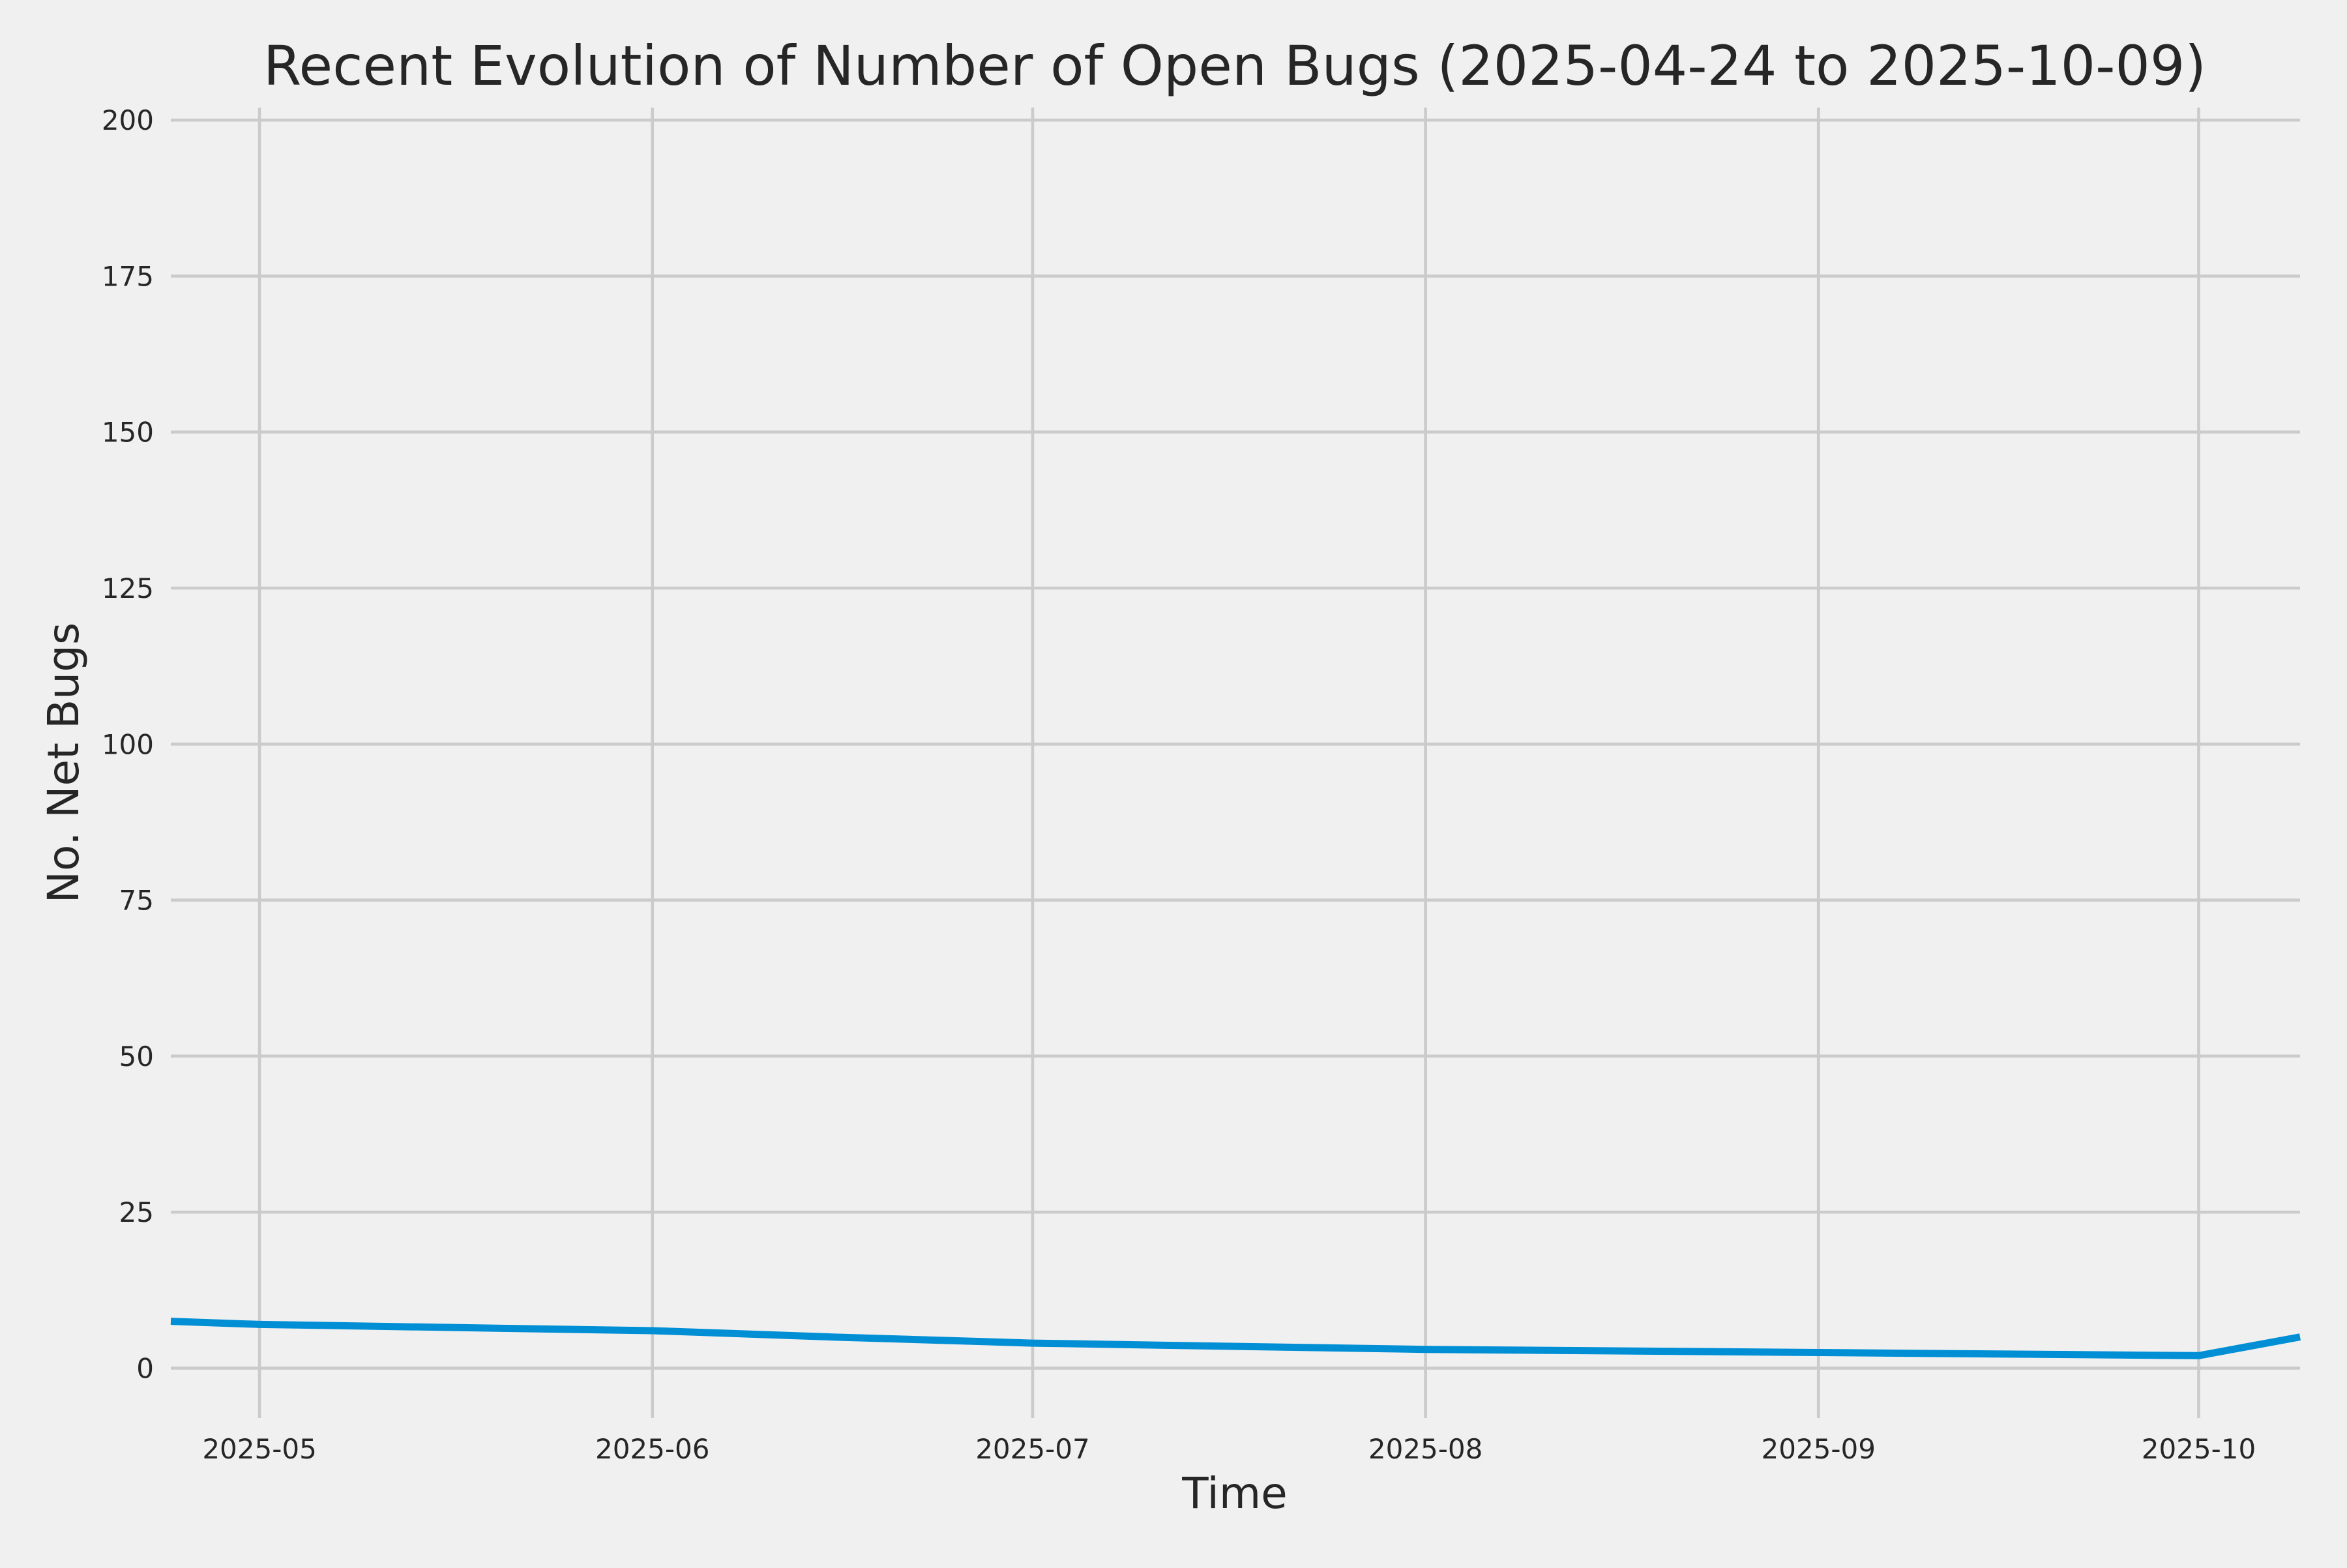  I want to click on x-tick-label: 2025-10, so click(2199, 1449).